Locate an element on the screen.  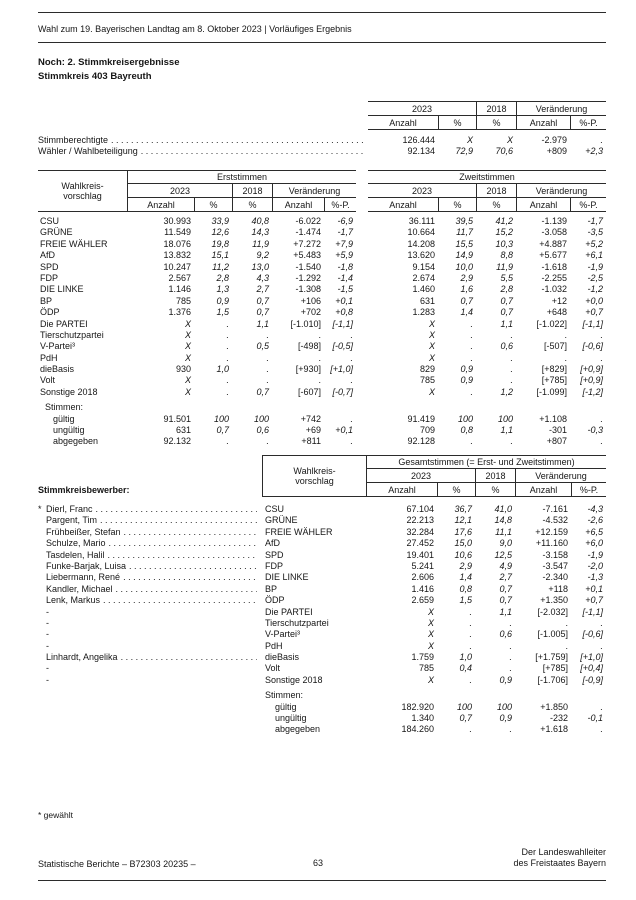
value-cell: 4,9 is located at coordinates (505, 565).